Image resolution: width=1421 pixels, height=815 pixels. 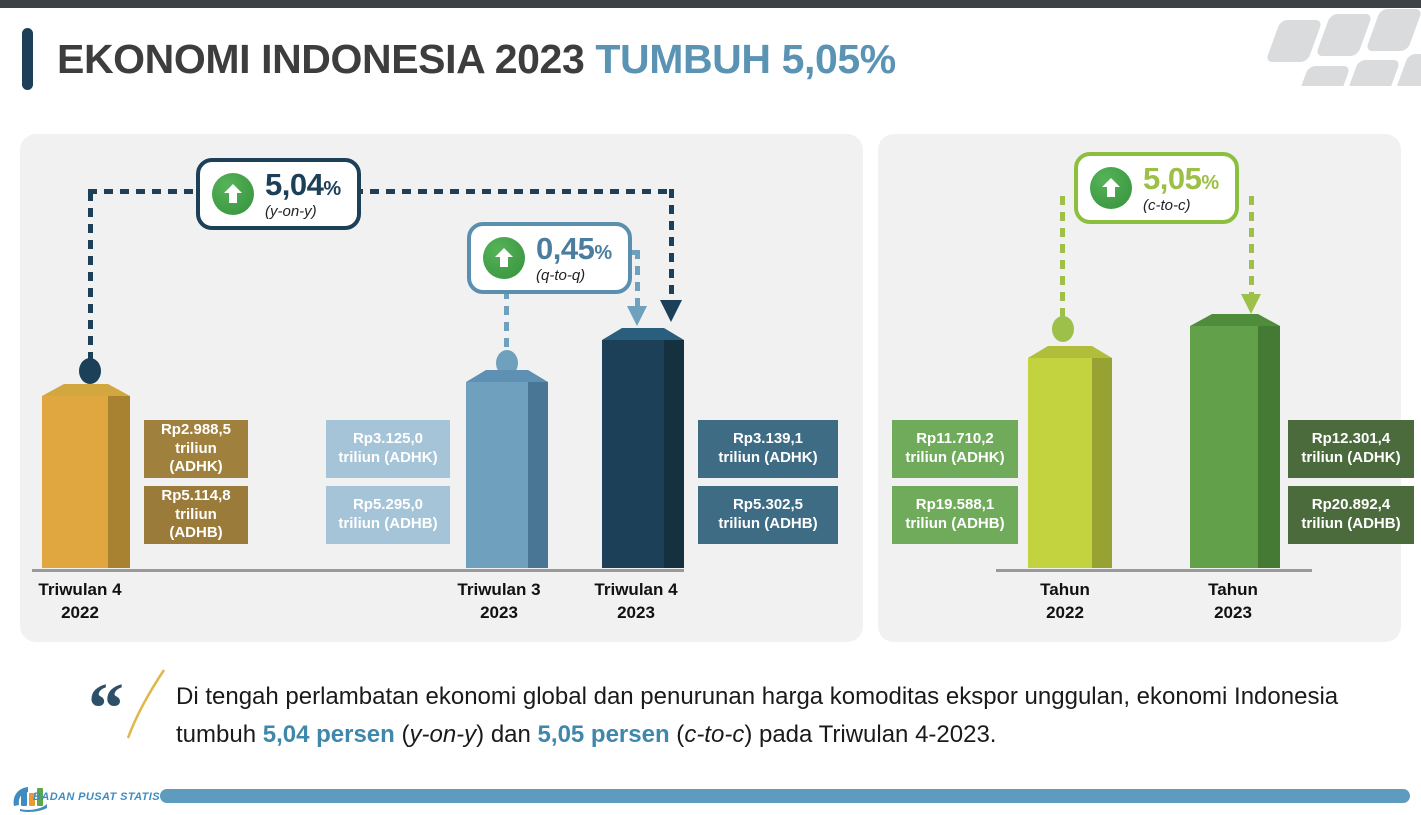 What do you see at coordinates (443, 734) in the screenshot?
I see `quote-em-1: y-on-y` at bounding box center [443, 734].